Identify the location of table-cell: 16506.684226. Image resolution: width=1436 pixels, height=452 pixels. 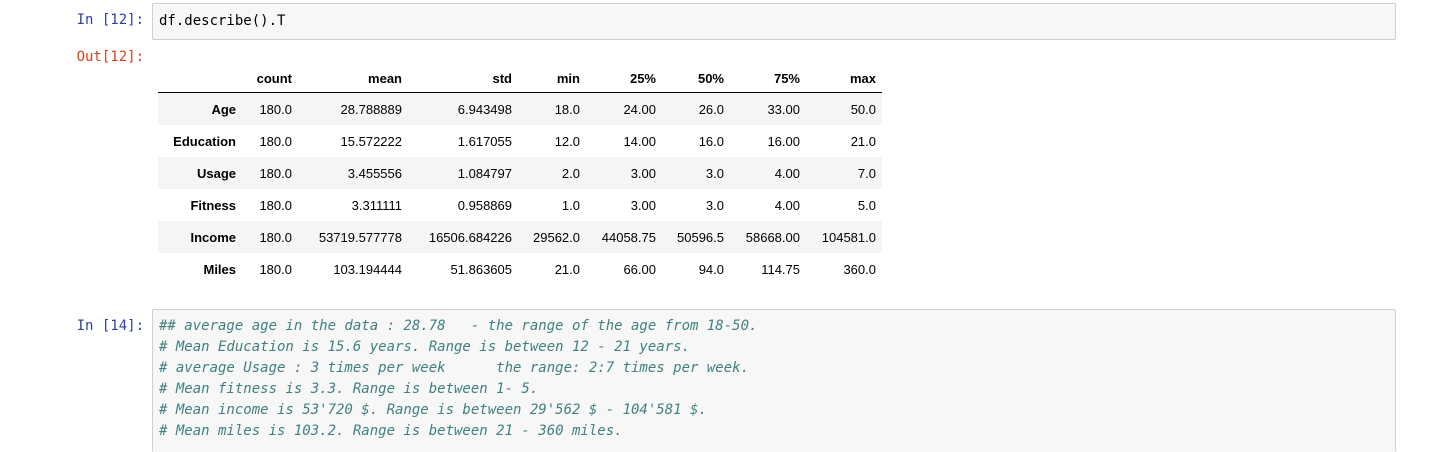
(470, 237).